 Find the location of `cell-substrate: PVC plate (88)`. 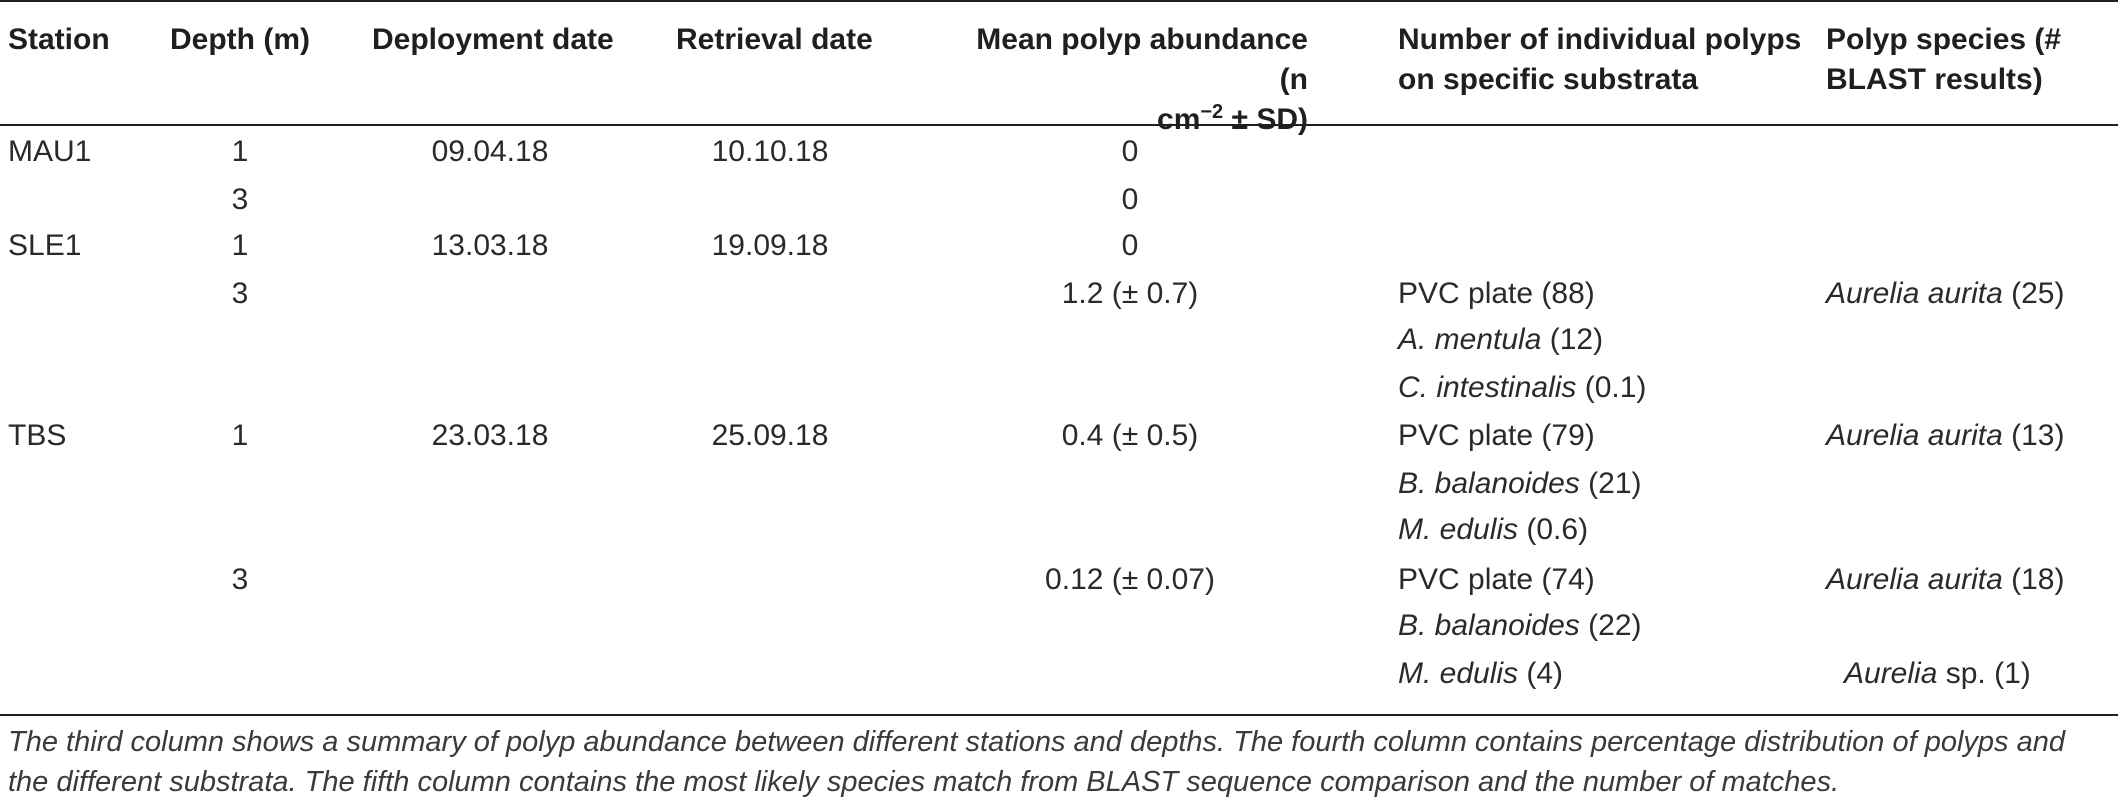

cell-substrate: PVC plate (88) is located at coordinates (1496, 294).